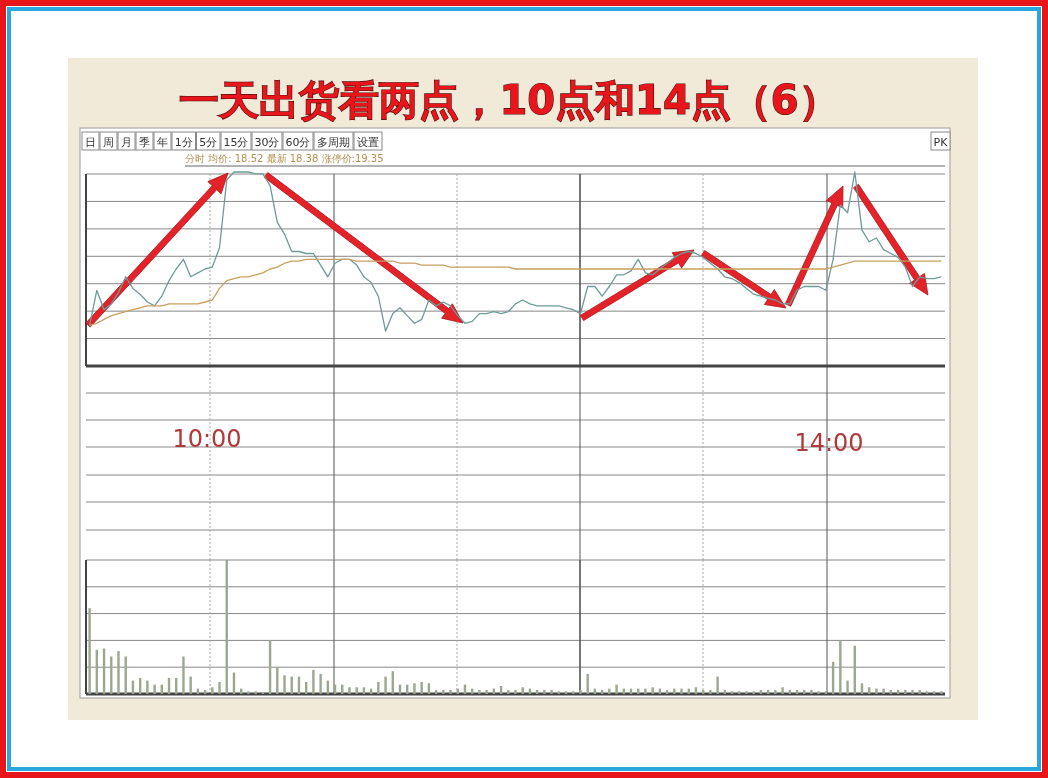 This screenshot has width=1048, height=778. I want to click on text: 日, so click(90, 142).